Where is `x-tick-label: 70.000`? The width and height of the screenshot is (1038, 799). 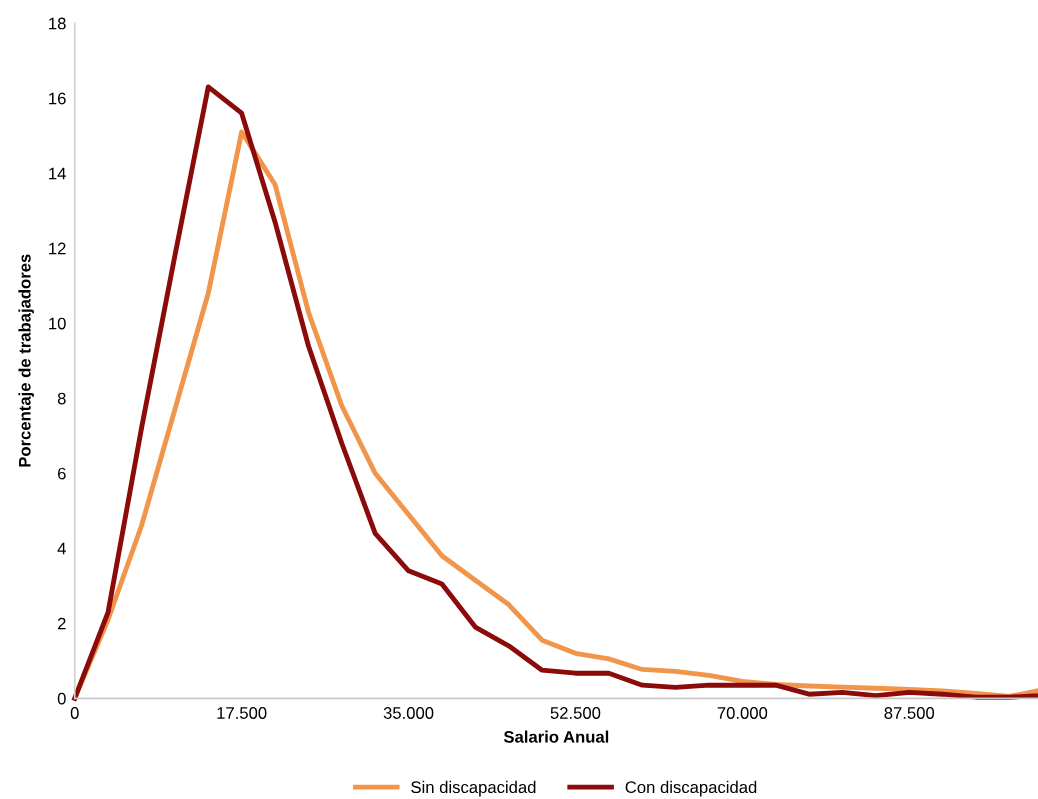
x-tick-label: 70.000 is located at coordinates (742, 713).